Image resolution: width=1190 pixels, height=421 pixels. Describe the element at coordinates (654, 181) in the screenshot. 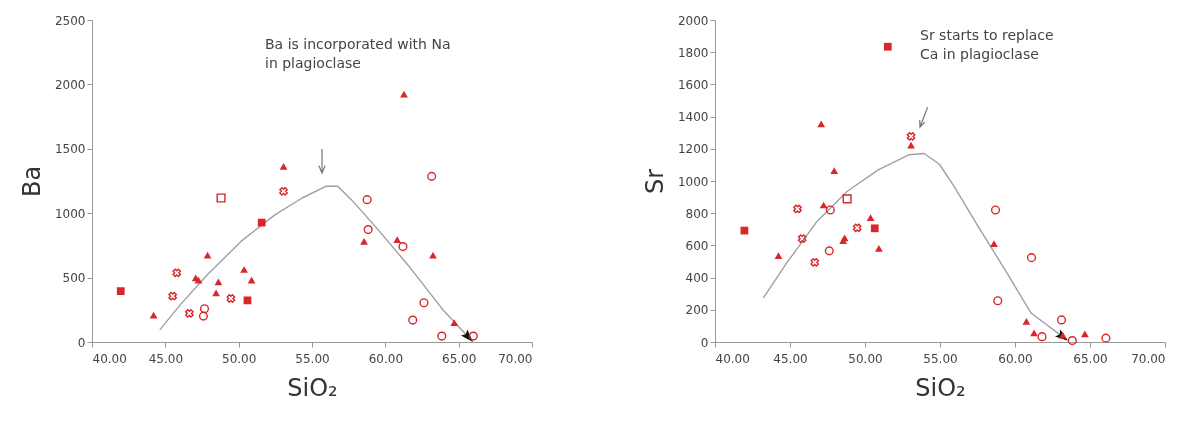

I see `y-axis-title: Sr` at that location.